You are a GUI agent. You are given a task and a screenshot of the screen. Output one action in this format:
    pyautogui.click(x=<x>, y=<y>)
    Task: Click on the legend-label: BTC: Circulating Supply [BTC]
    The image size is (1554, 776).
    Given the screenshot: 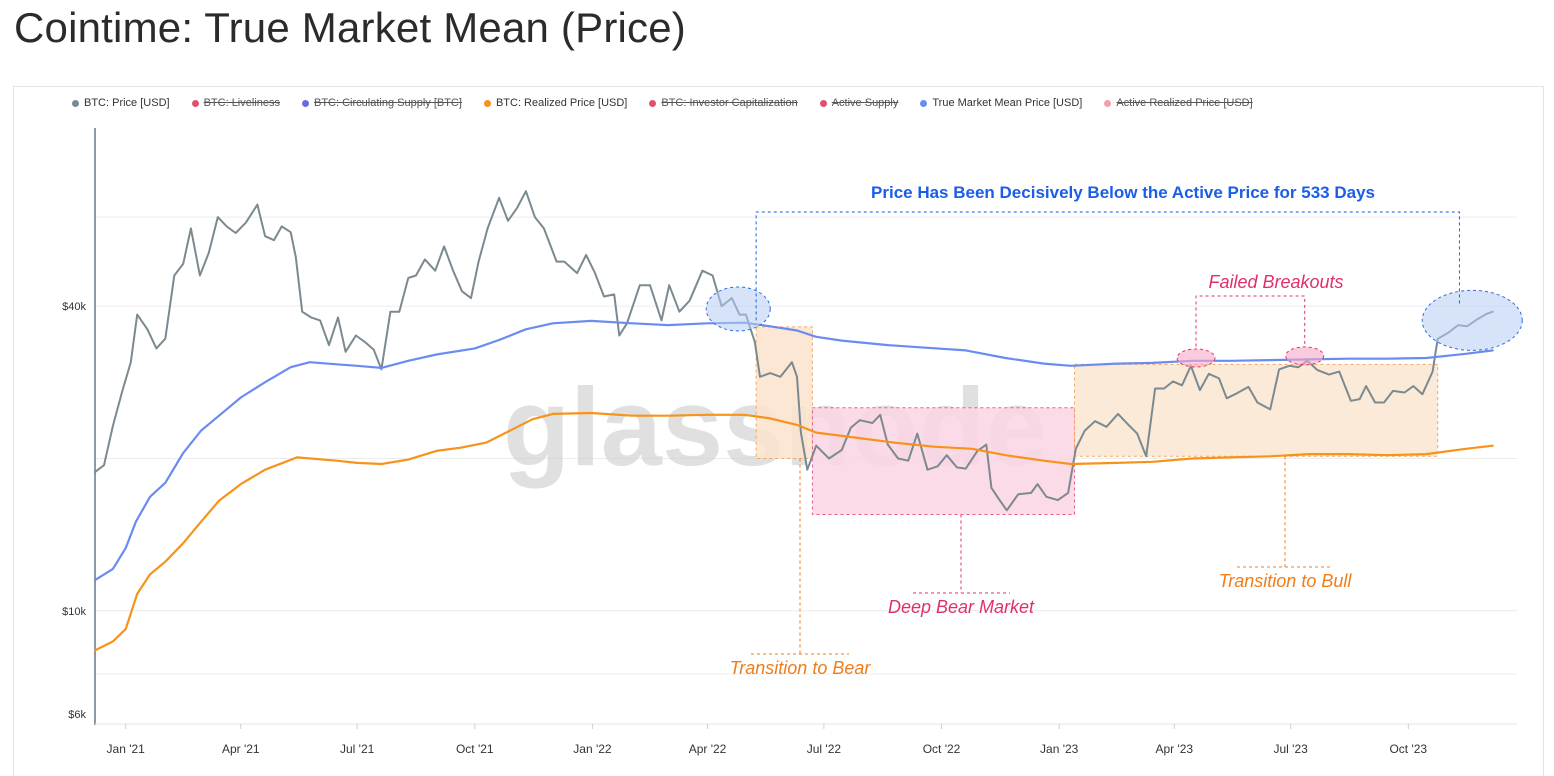 What is the action you would take?
    pyautogui.click(x=388, y=103)
    